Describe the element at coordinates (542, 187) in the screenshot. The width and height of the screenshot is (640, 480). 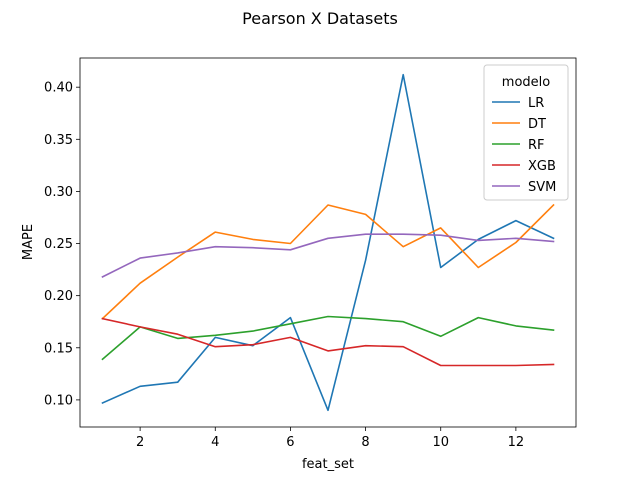
I see `legend-label-svm: SVM` at that location.